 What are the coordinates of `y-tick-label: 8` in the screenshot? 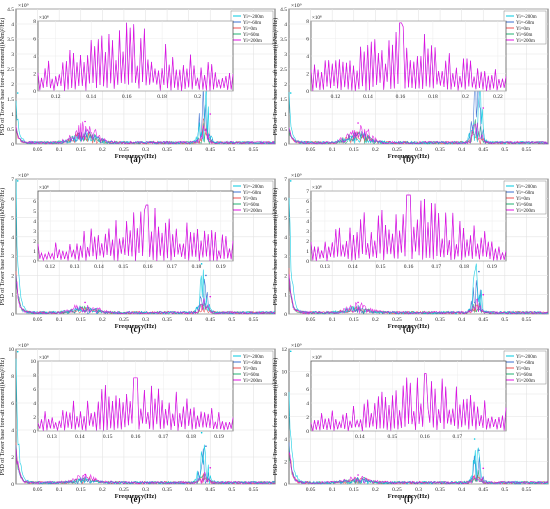 It's located at (285, 395).